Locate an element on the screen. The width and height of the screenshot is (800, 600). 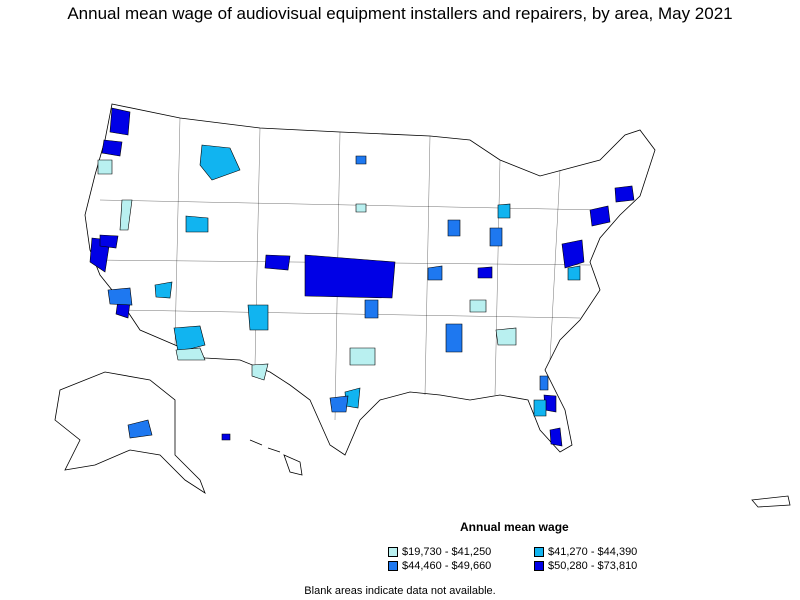
area-seattle is located at coordinates (120, 121).